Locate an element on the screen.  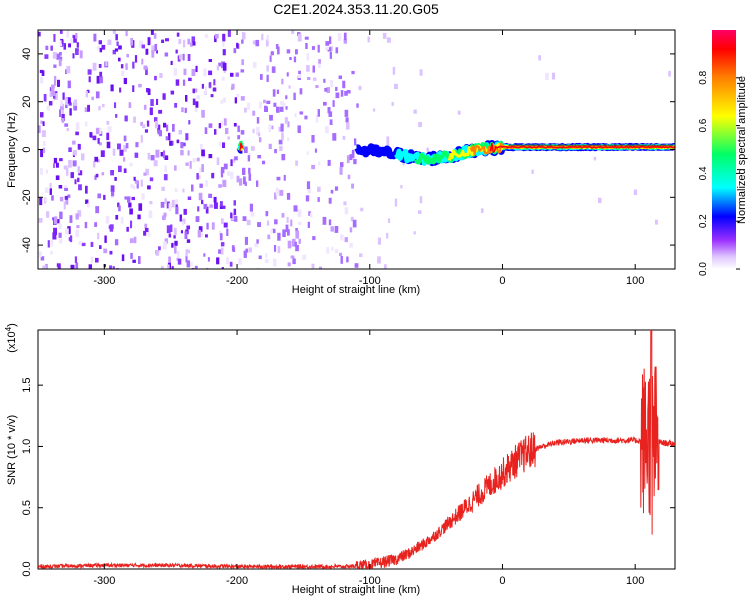
y-tick-label: -40 is located at coordinates (27, 245).